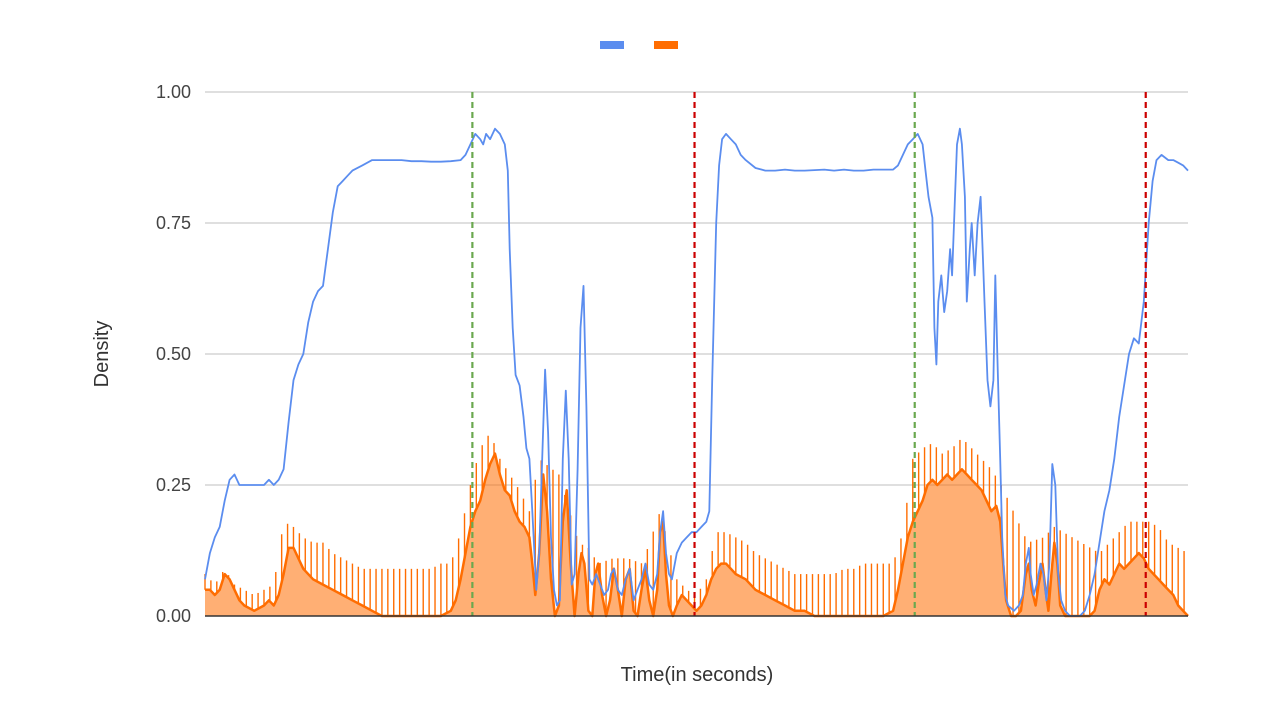 This screenshot has width=1280, height=718. Describe the element at coordinates (102, 354) in the screenshot. I see `y-axis-title: Density` at that location.